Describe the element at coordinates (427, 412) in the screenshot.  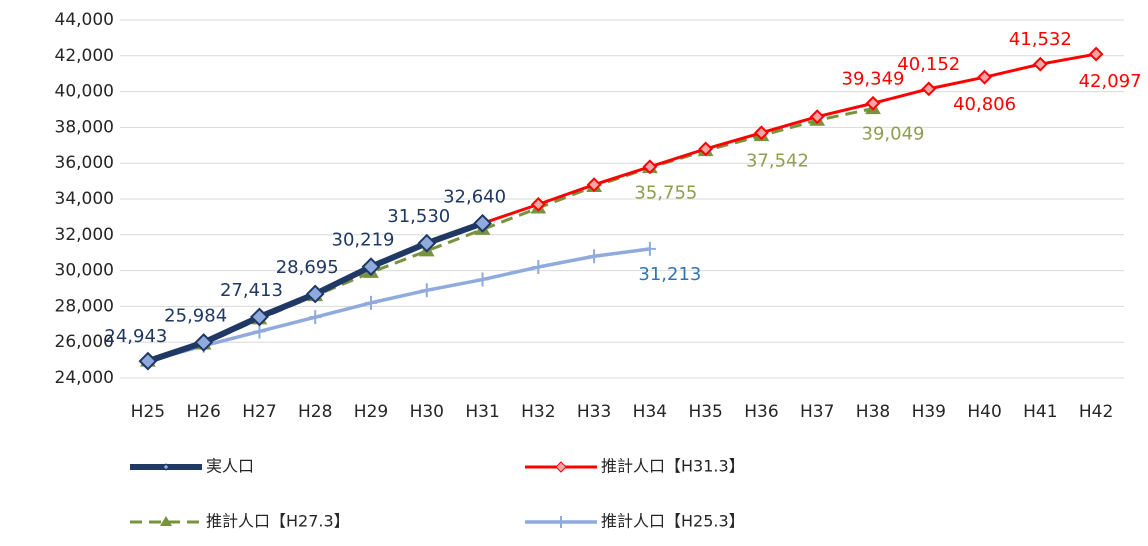
I see `x-tick-label: H30` at that location.